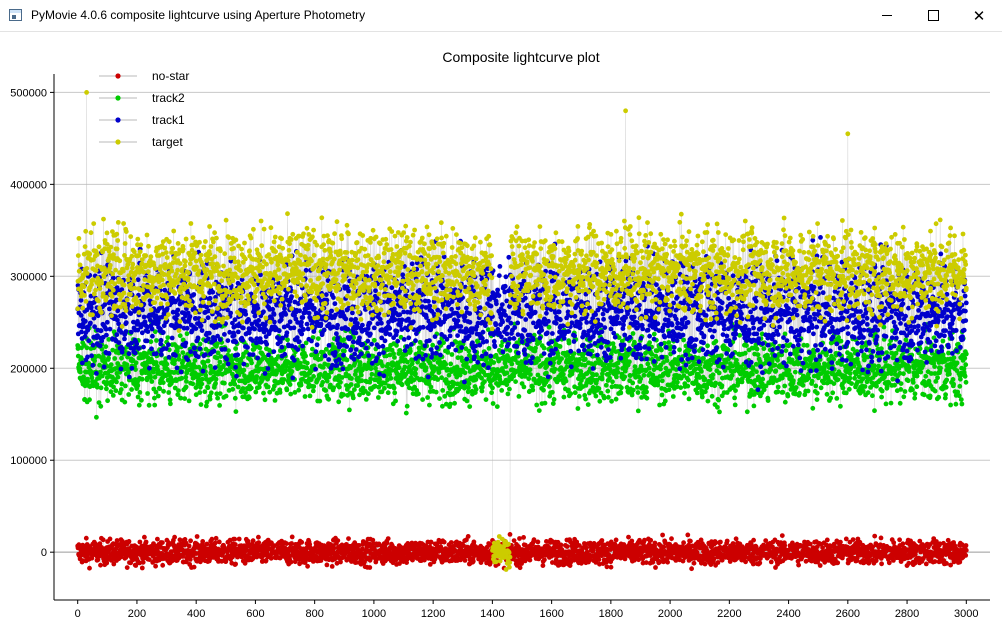 The image size is (1002, 637). I want to click on maximize-button, so click(933, 15).